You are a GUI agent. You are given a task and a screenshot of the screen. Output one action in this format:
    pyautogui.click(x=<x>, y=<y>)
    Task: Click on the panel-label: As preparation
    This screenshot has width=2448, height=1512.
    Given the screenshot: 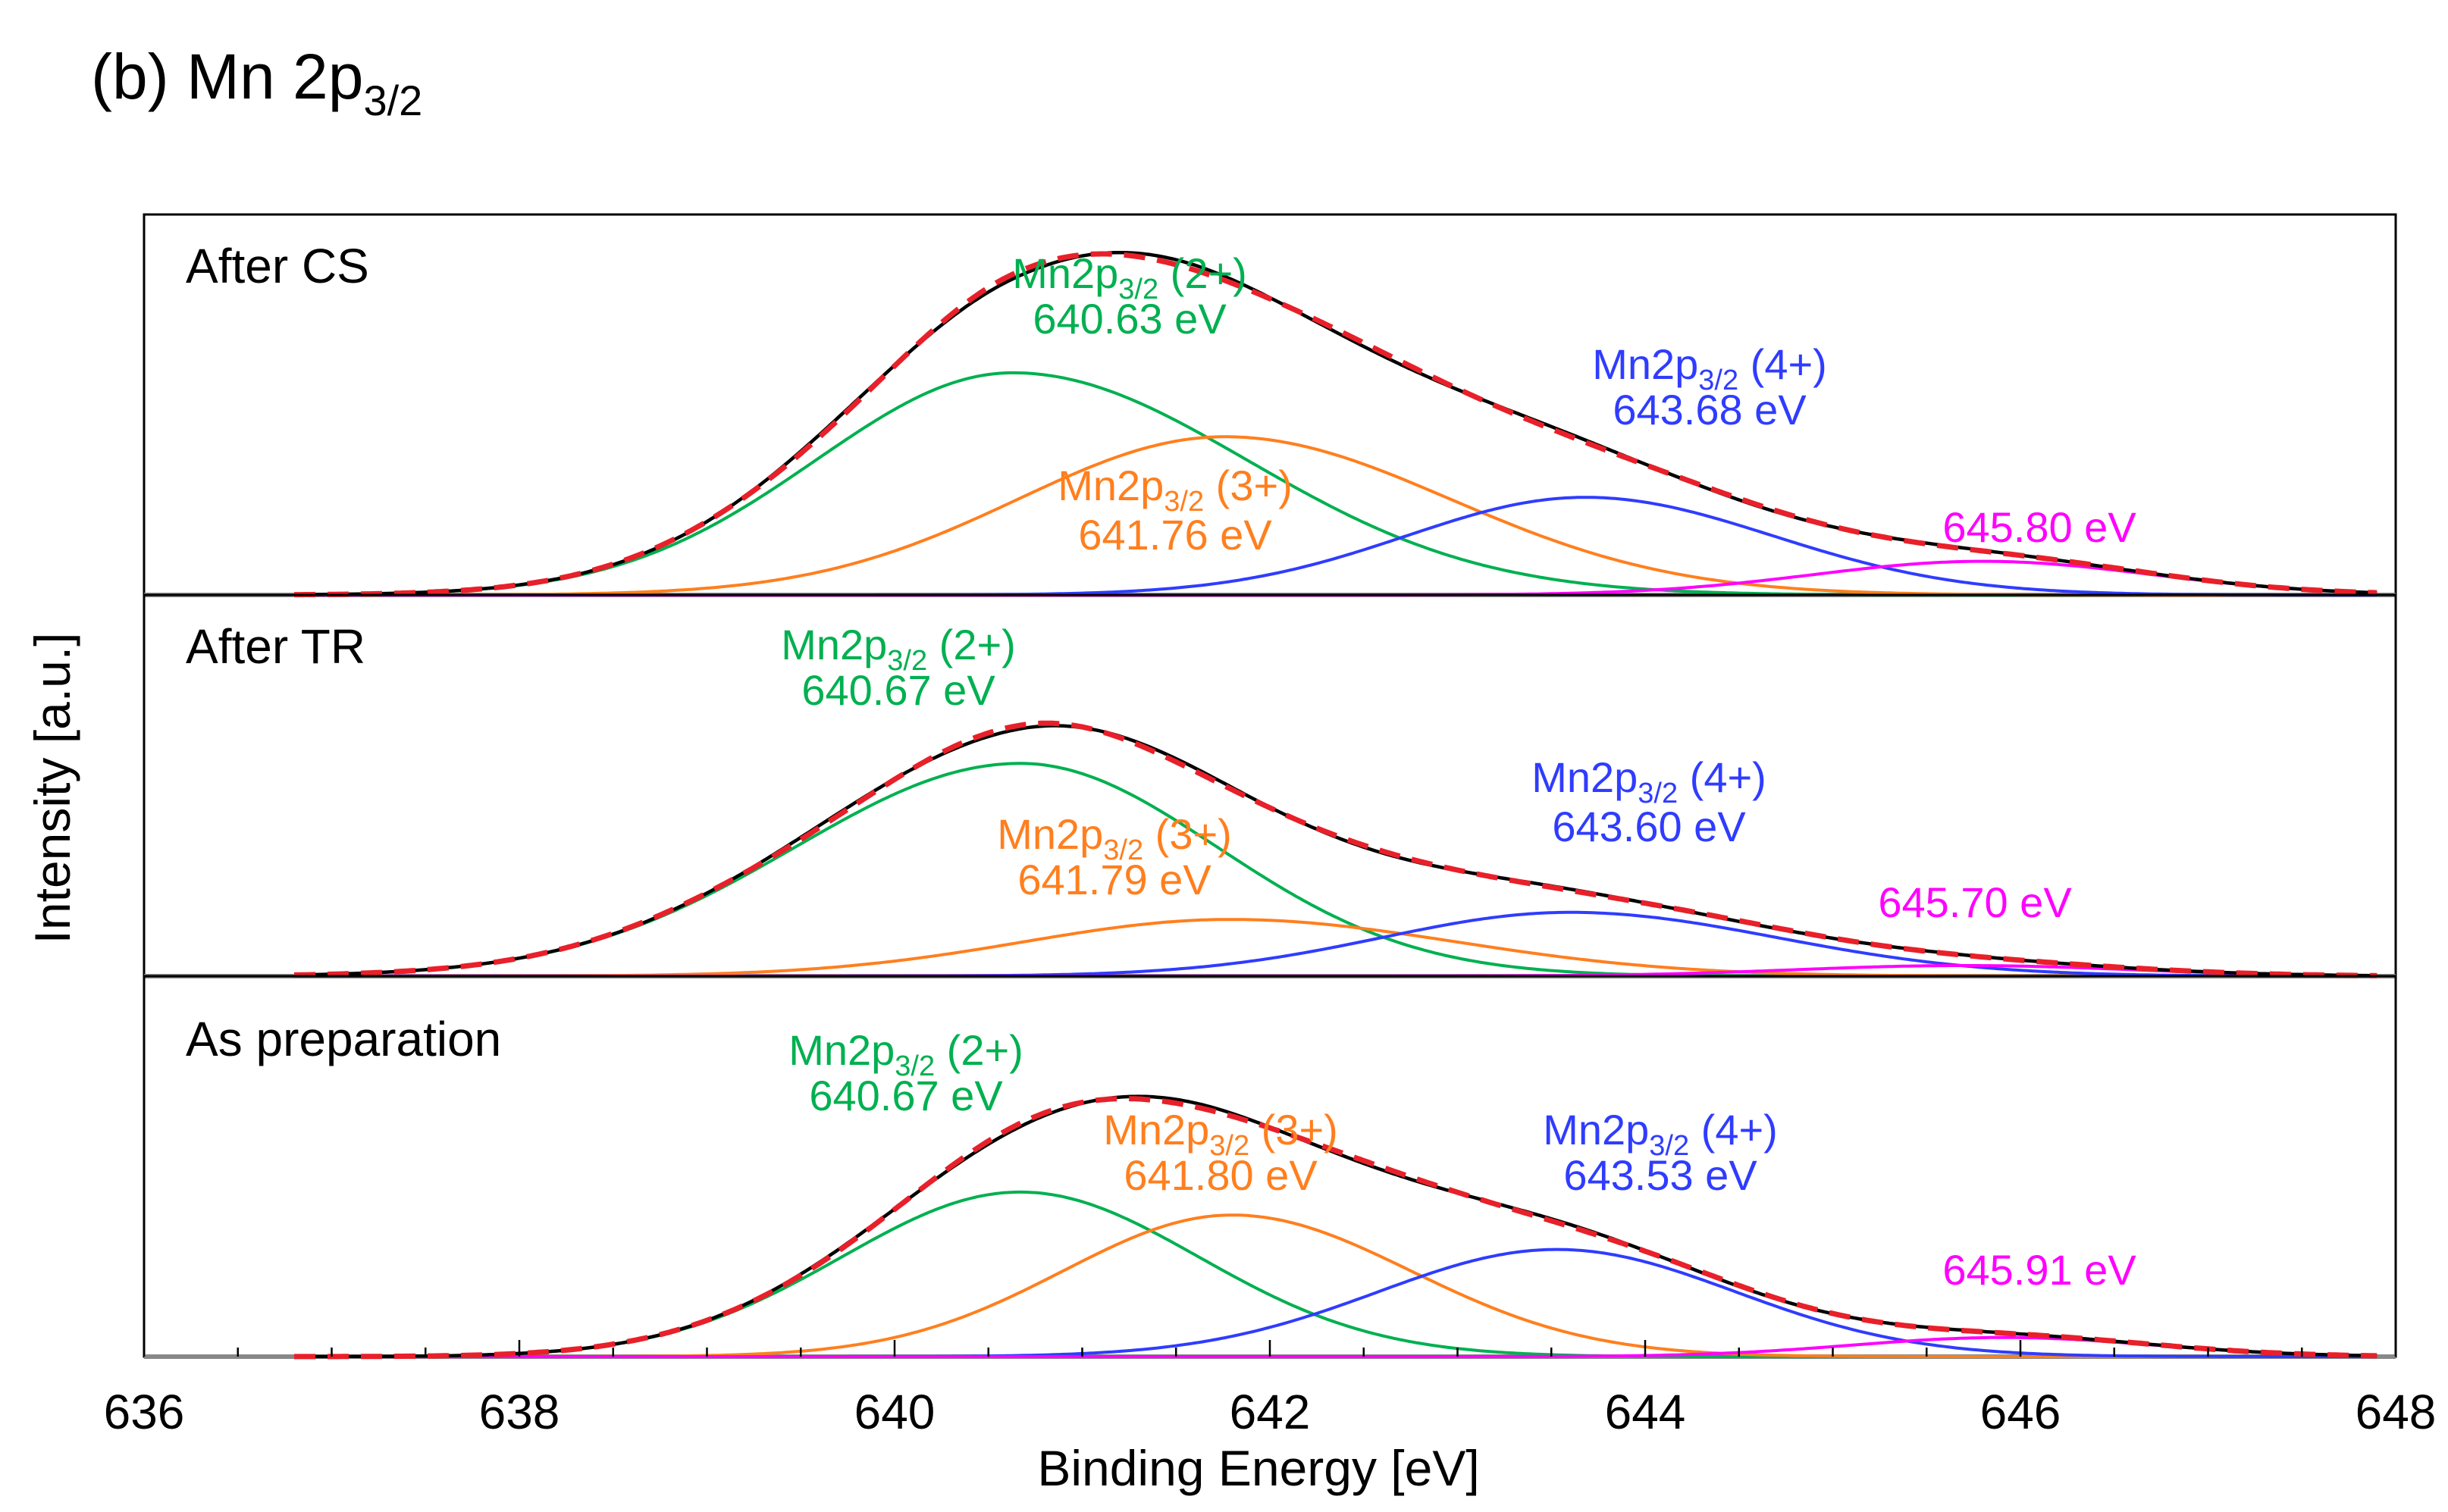 What is the action you would take?
    pyautogui.click(x=343, y=1039)
    